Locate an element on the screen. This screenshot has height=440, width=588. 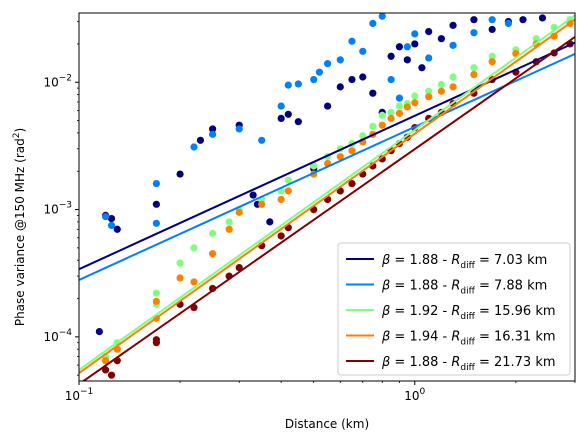
legend-label: β = 1.94 - Rdiff = 16.31 km is located at coordinates (468, 339).